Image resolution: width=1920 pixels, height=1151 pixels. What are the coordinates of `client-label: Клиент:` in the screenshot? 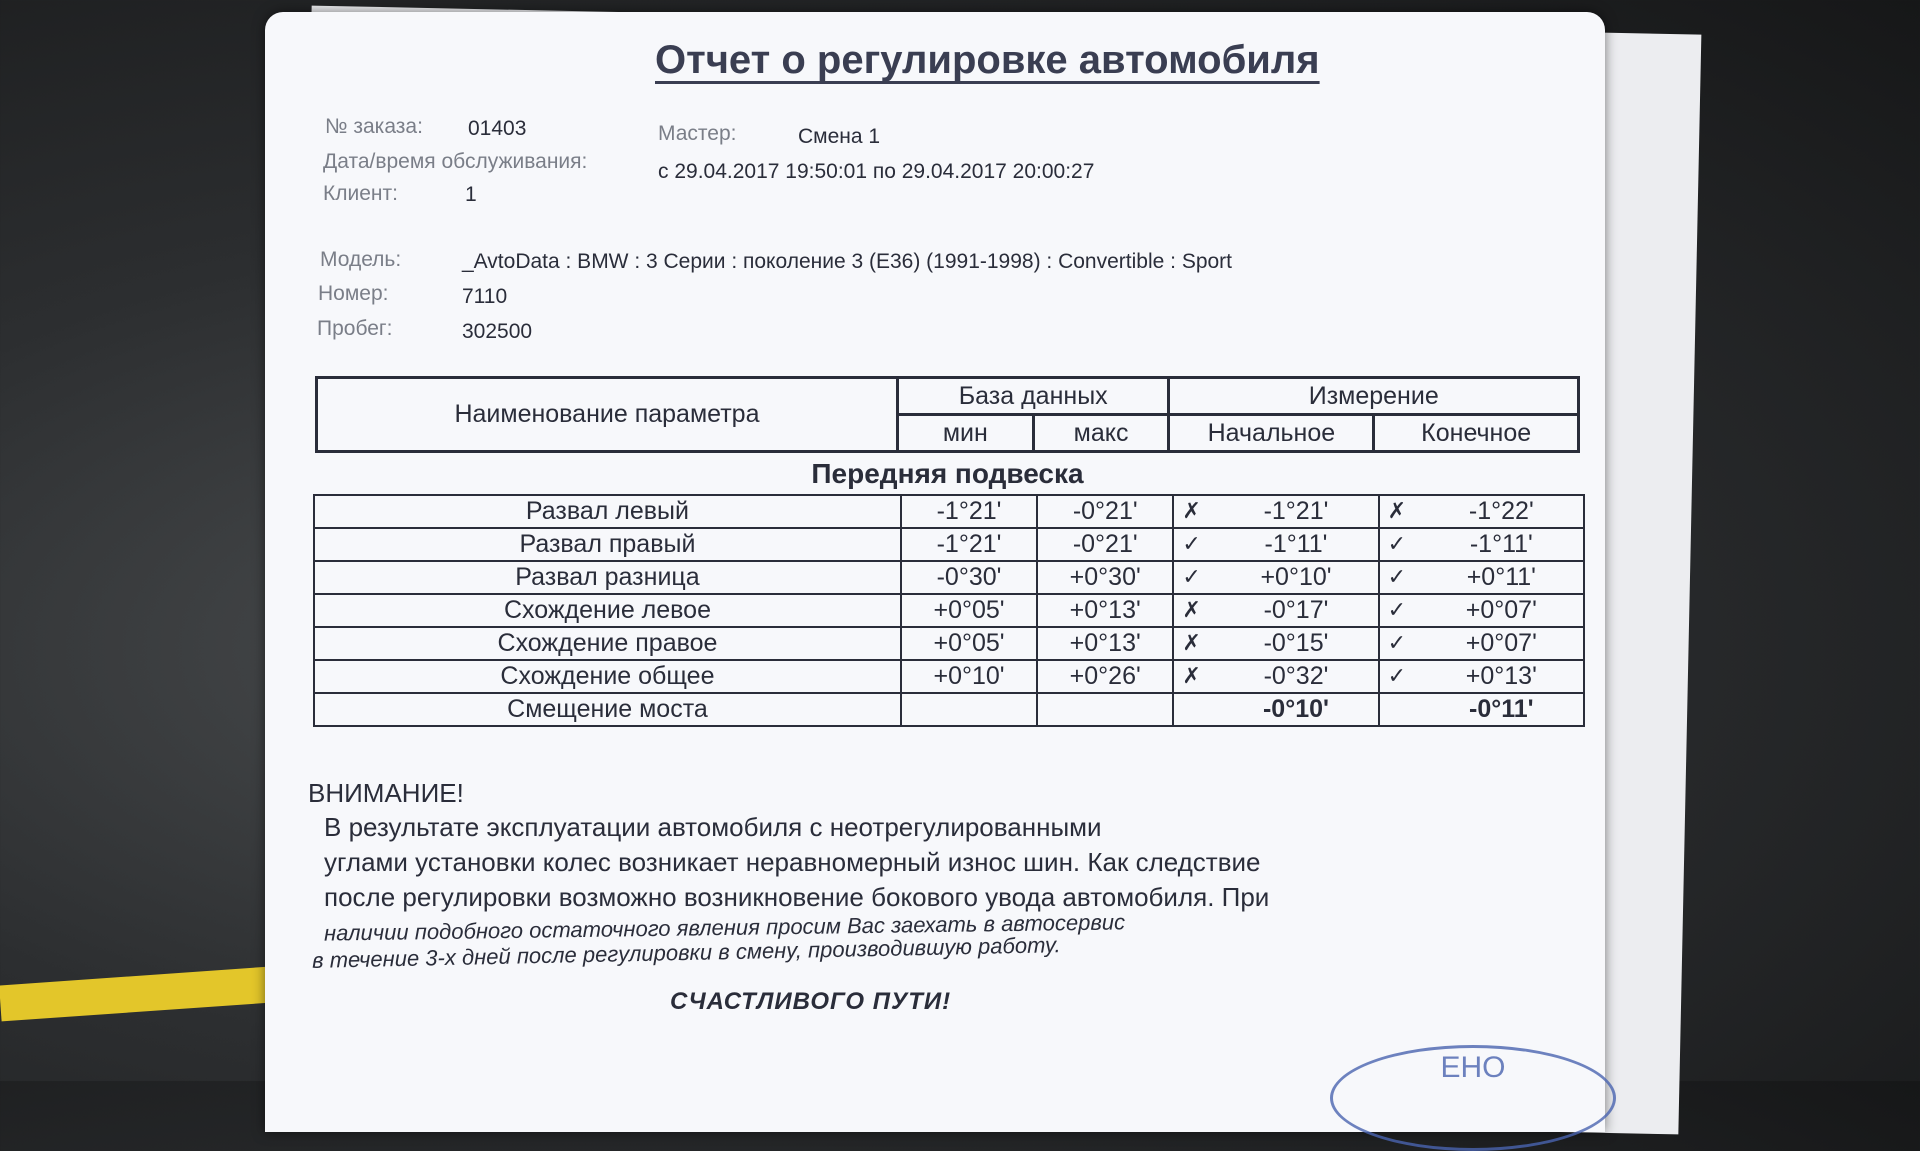 It's located at (360, 193).